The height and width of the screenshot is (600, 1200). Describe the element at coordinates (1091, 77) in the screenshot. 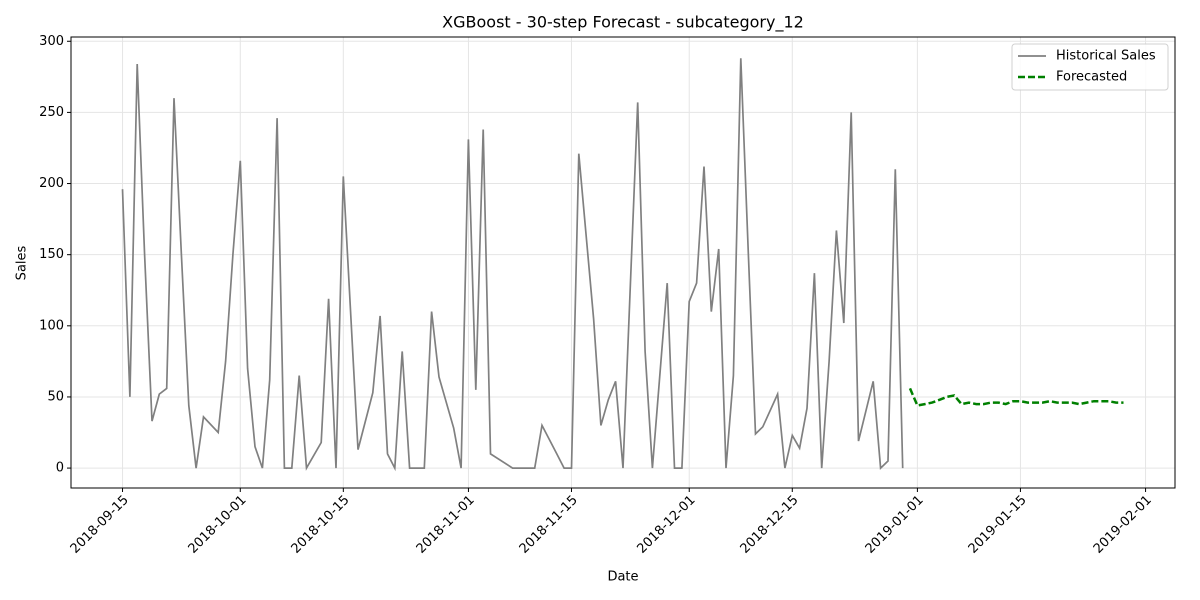

I see `legend-label: Forecasted` at that location.